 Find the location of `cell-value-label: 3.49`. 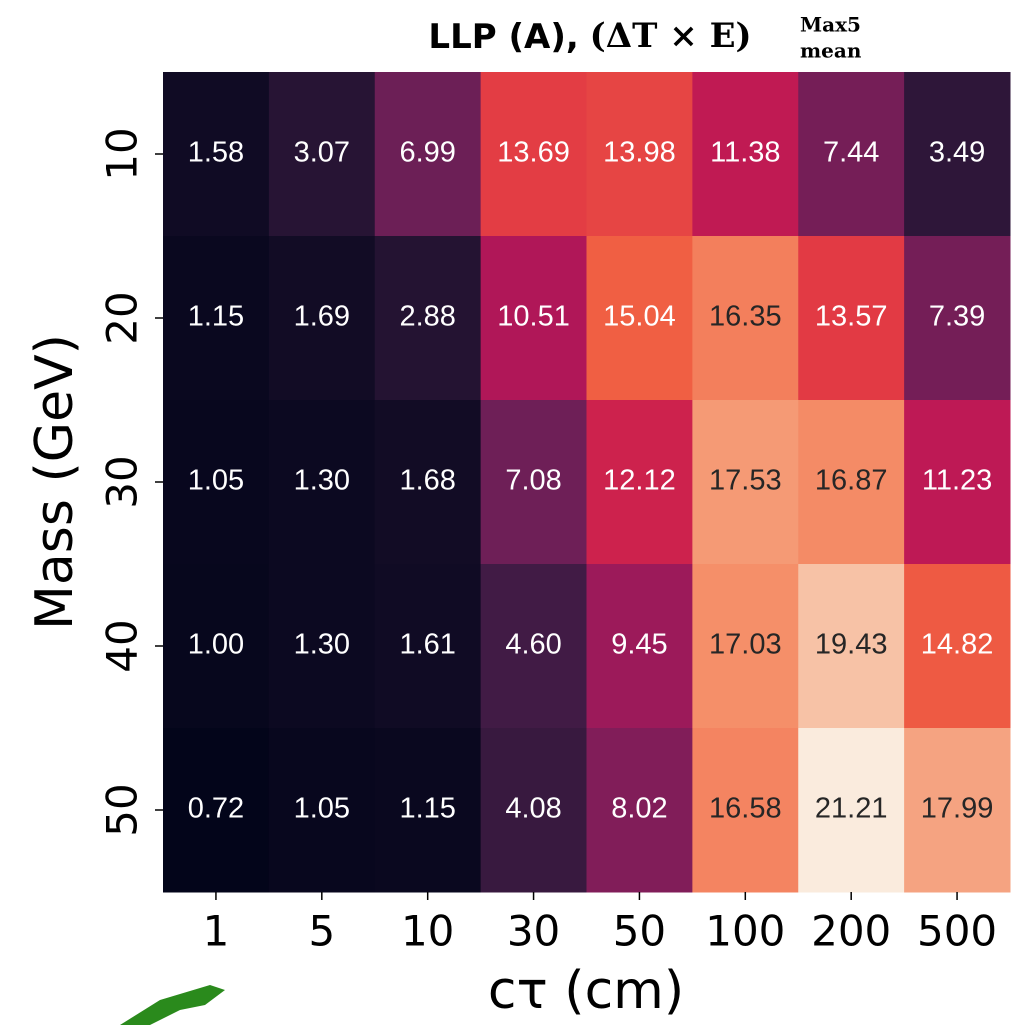

cell-value-label: 3.49 is located at coordinates (957, 153).